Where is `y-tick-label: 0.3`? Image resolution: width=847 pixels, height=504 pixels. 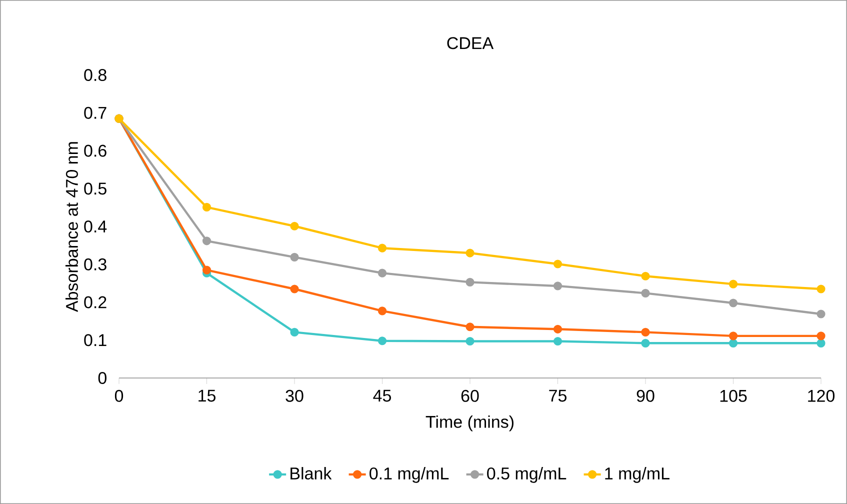 y-tick-label: 0.3 is located at coordinates (95, 264).